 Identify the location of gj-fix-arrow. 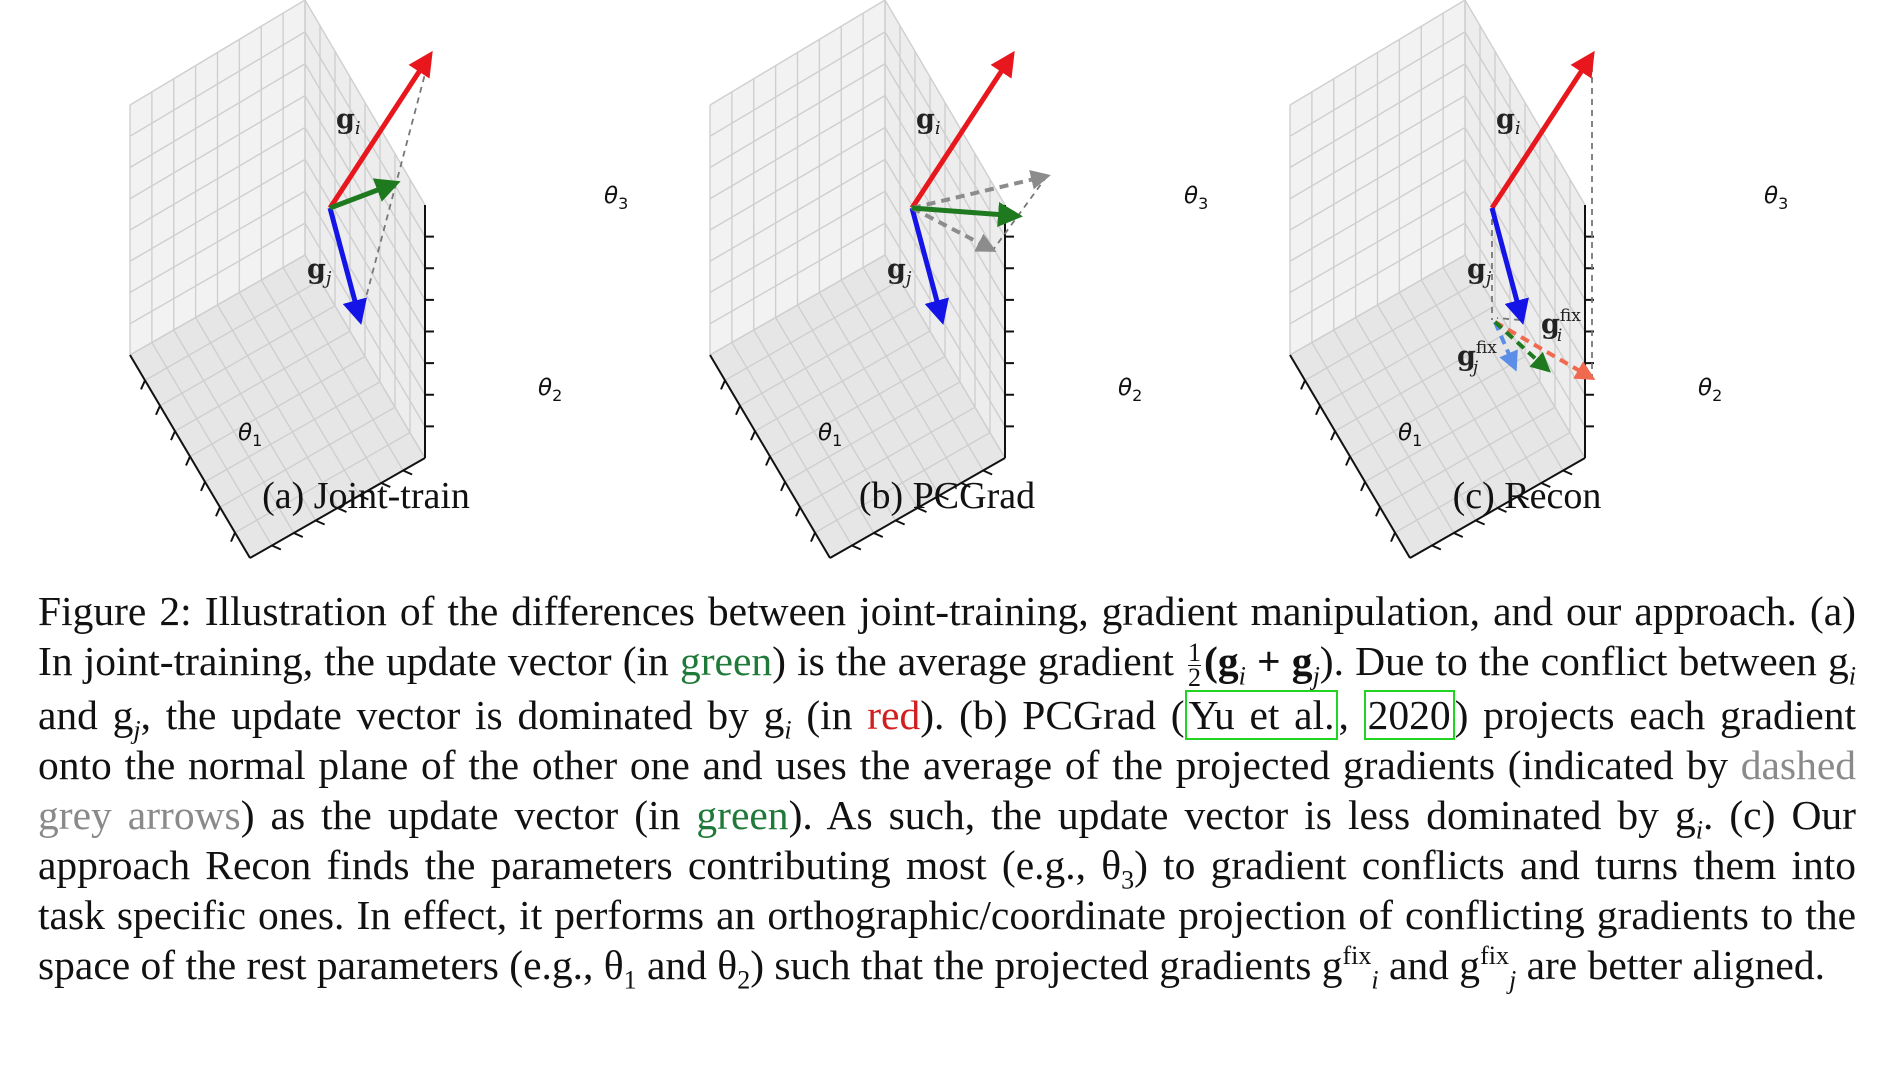
(1505, 346).